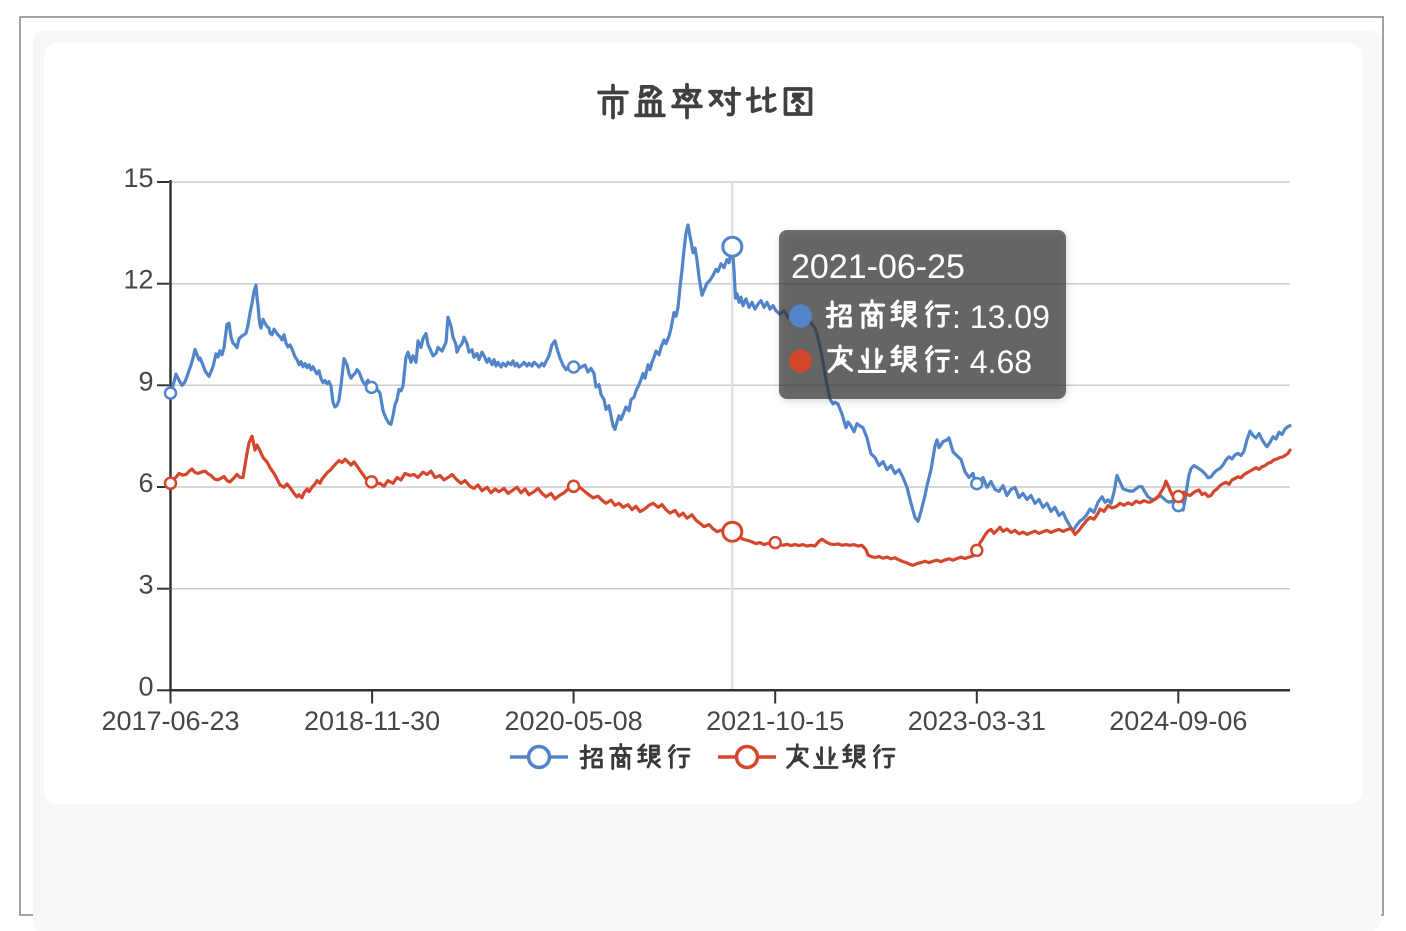 Image resolution: width=1406 pixels, height=931 pixels. Describe the element at coordinates (145, 381) in the screenshot. I see `svg-text: 9` at that location.